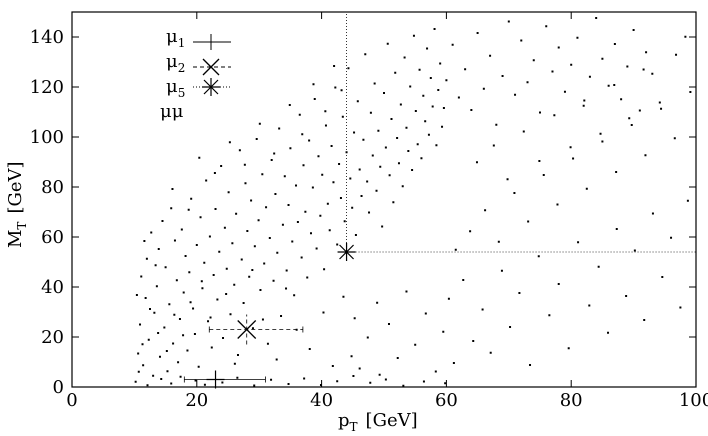 Image resolution: width=708 pixels, height=436 pixels. I want to click on y-tick-label: 40, so click(52, 287).